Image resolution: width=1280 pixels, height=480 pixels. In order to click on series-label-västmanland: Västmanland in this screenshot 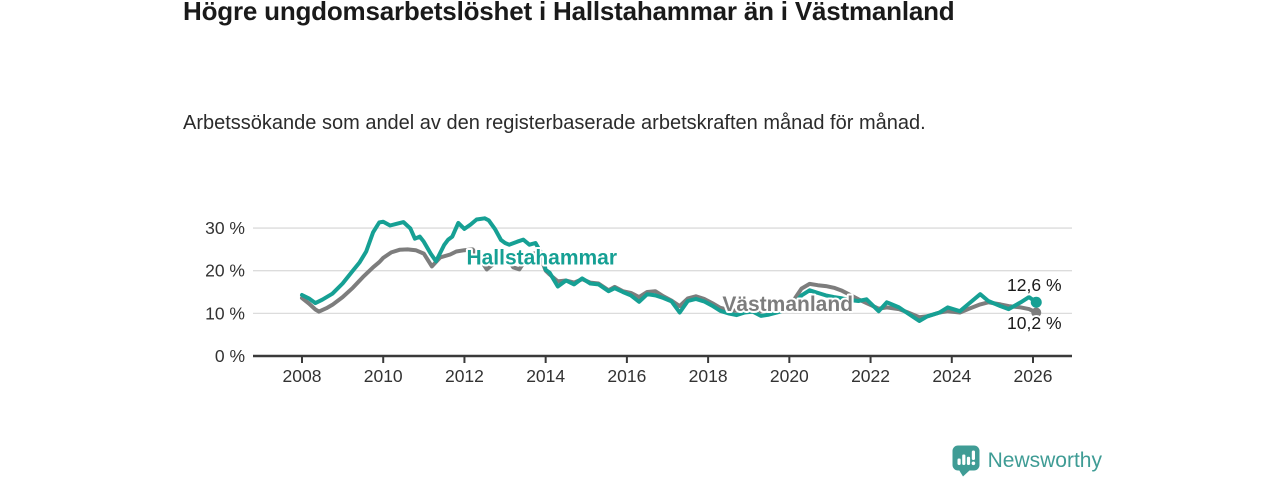, I will do `click(787, 304)`.